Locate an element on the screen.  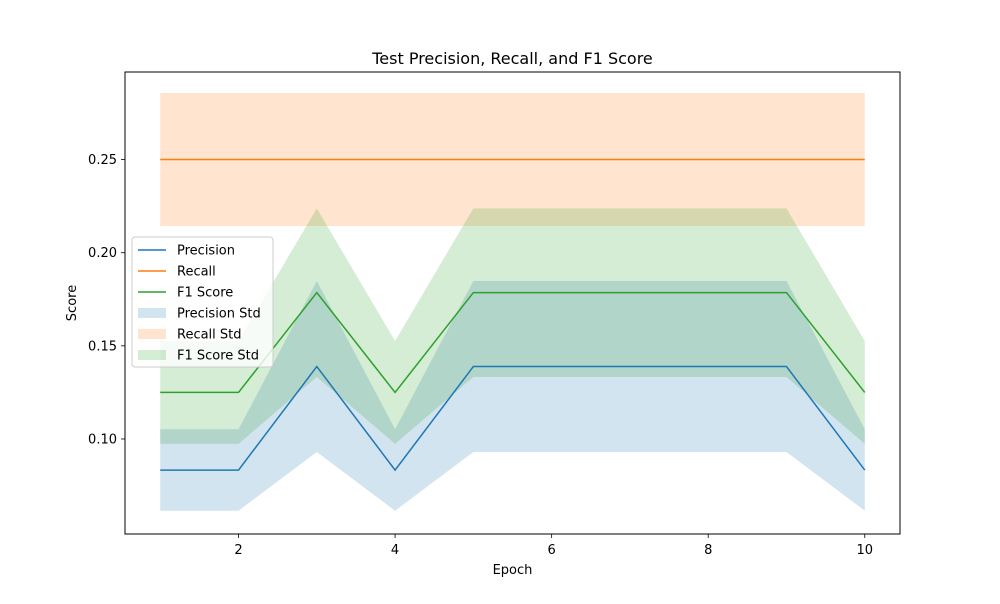
legend-label: F1 Score is located at coordinates (205, 293).